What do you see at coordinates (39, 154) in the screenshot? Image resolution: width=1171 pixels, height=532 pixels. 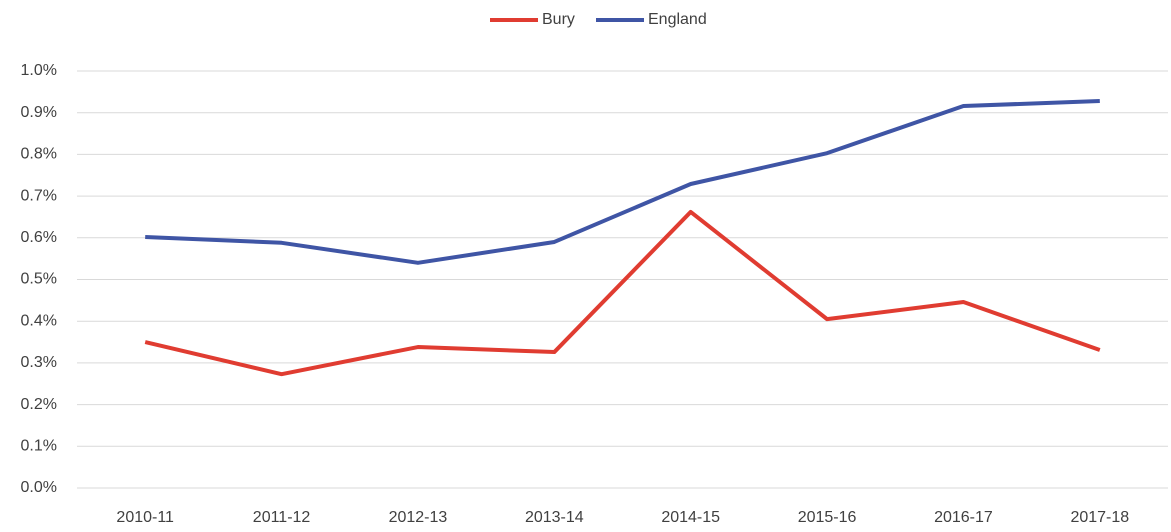 I see `y-tick-label: 0.8%` at bounding box center [39, 154].